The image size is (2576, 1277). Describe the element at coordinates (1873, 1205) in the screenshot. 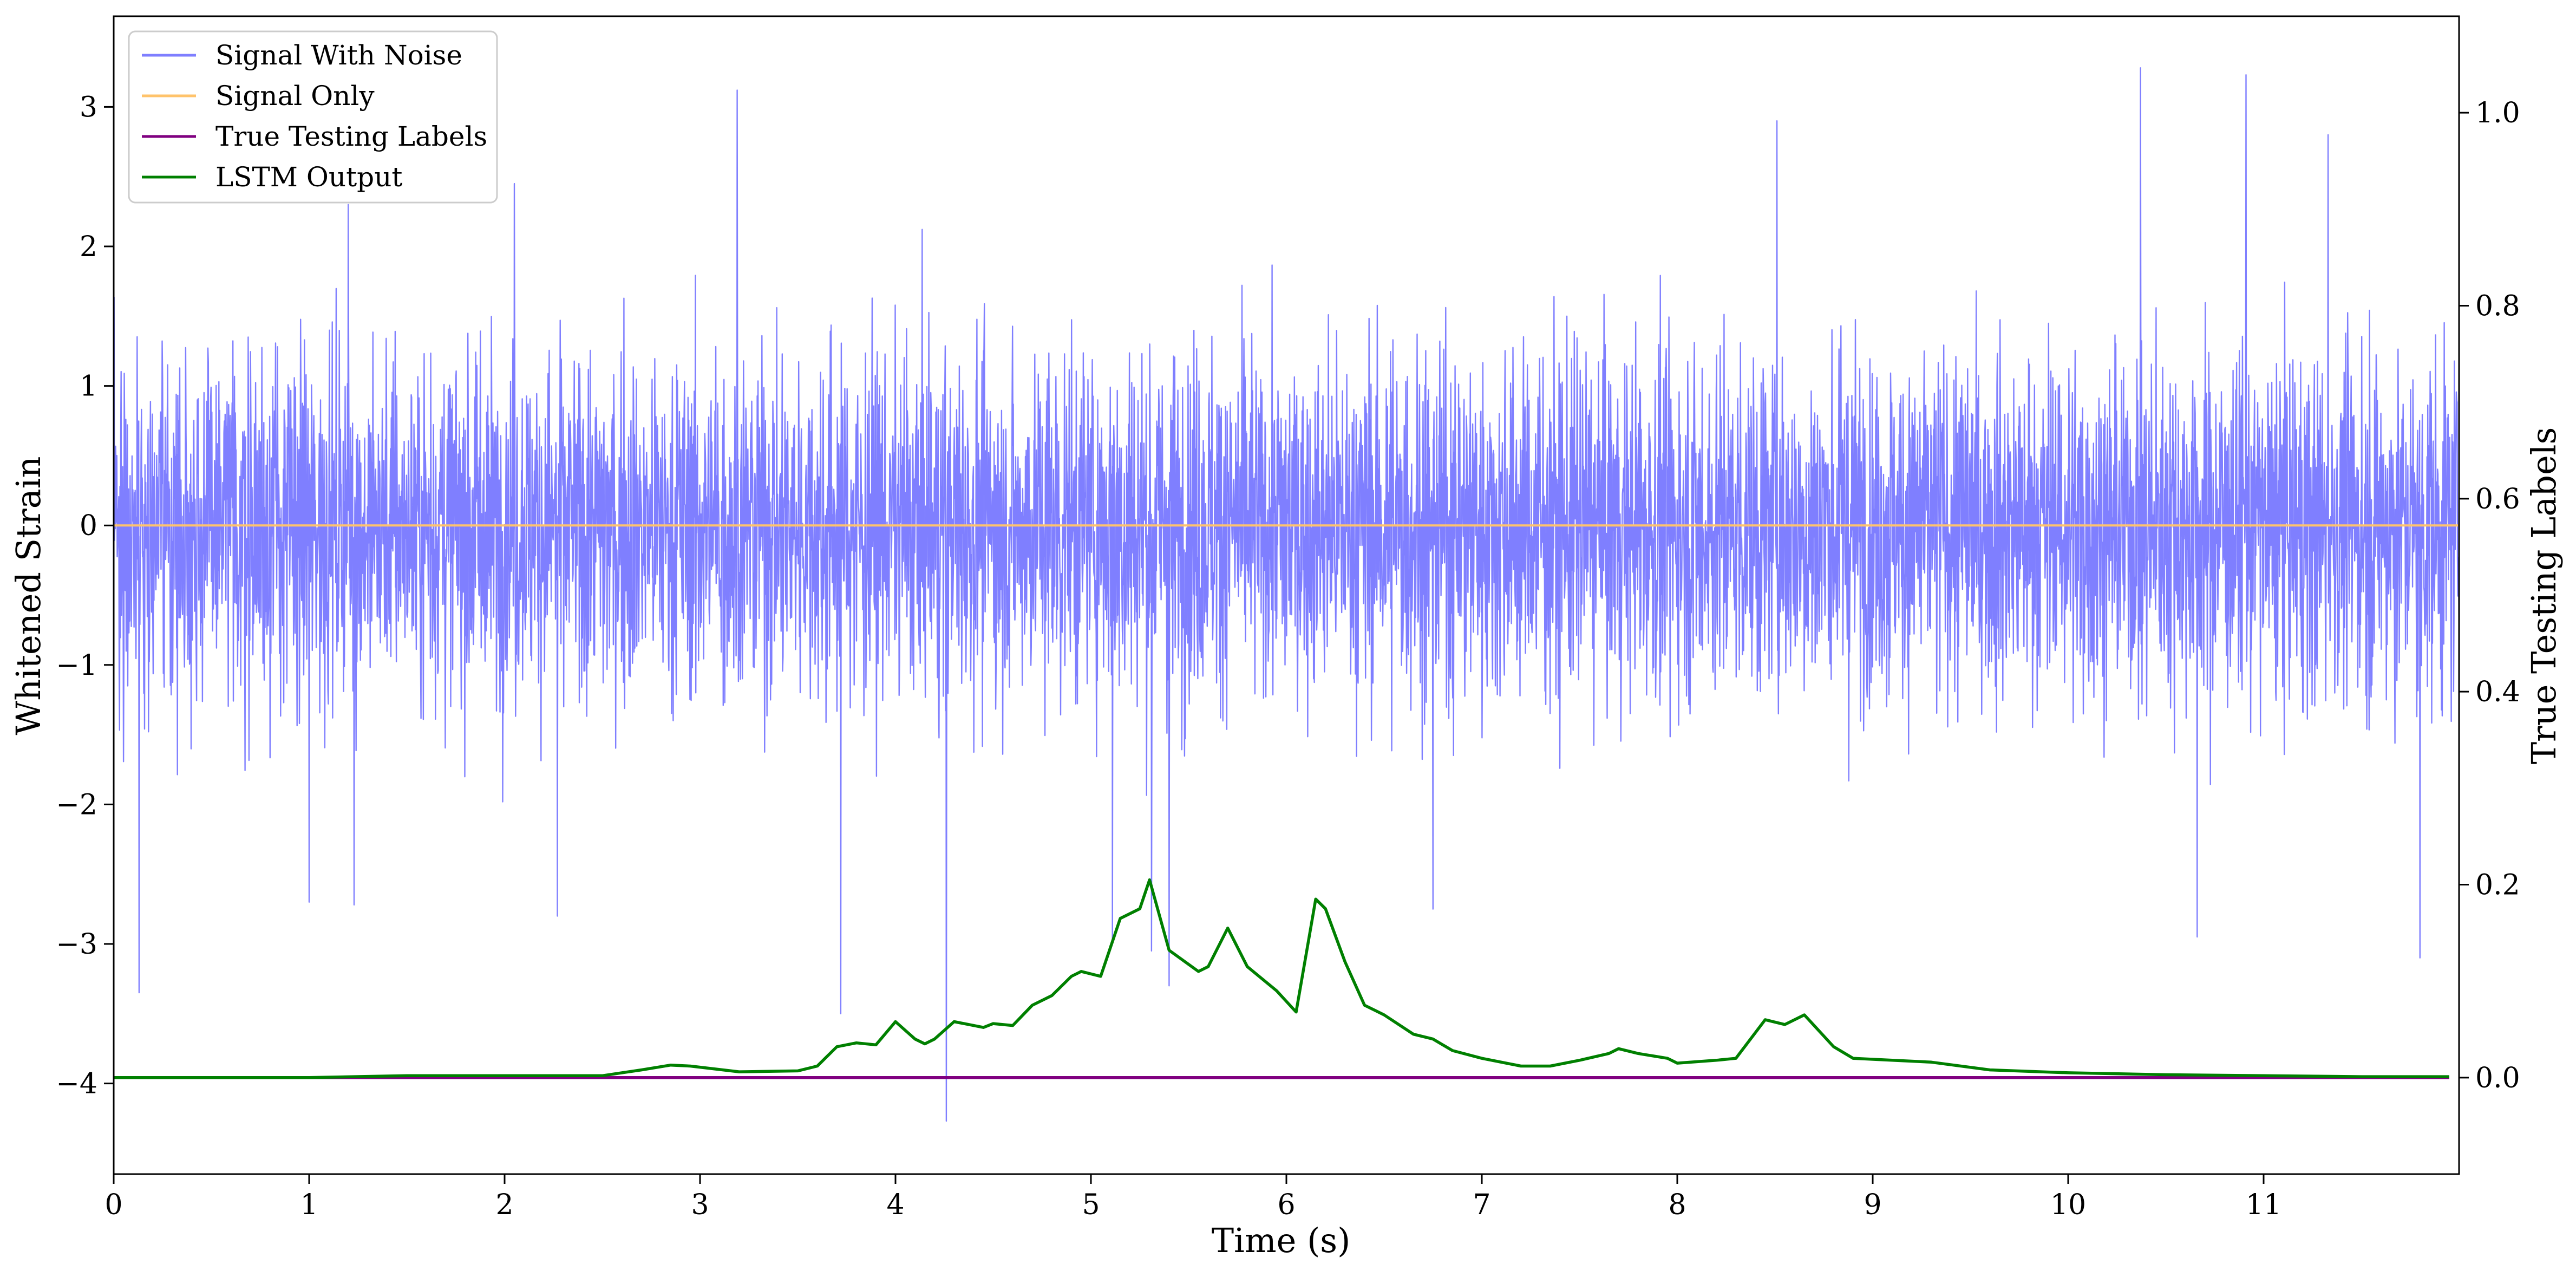

I see `x-tick-label: 9` at that location.